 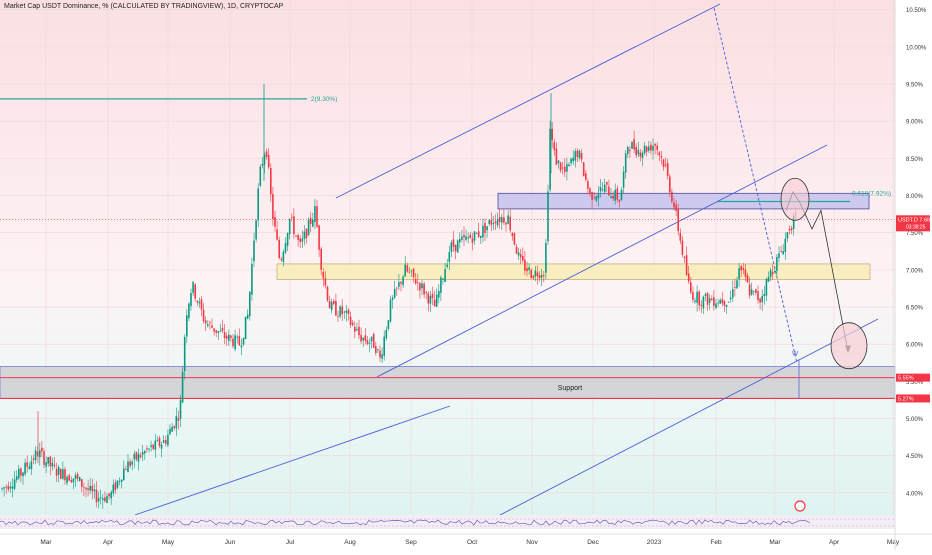 What do you see at coordinates (573, 271) in the screenshot?
I see `zone-middle-zone` at bounding box center [573, 271].